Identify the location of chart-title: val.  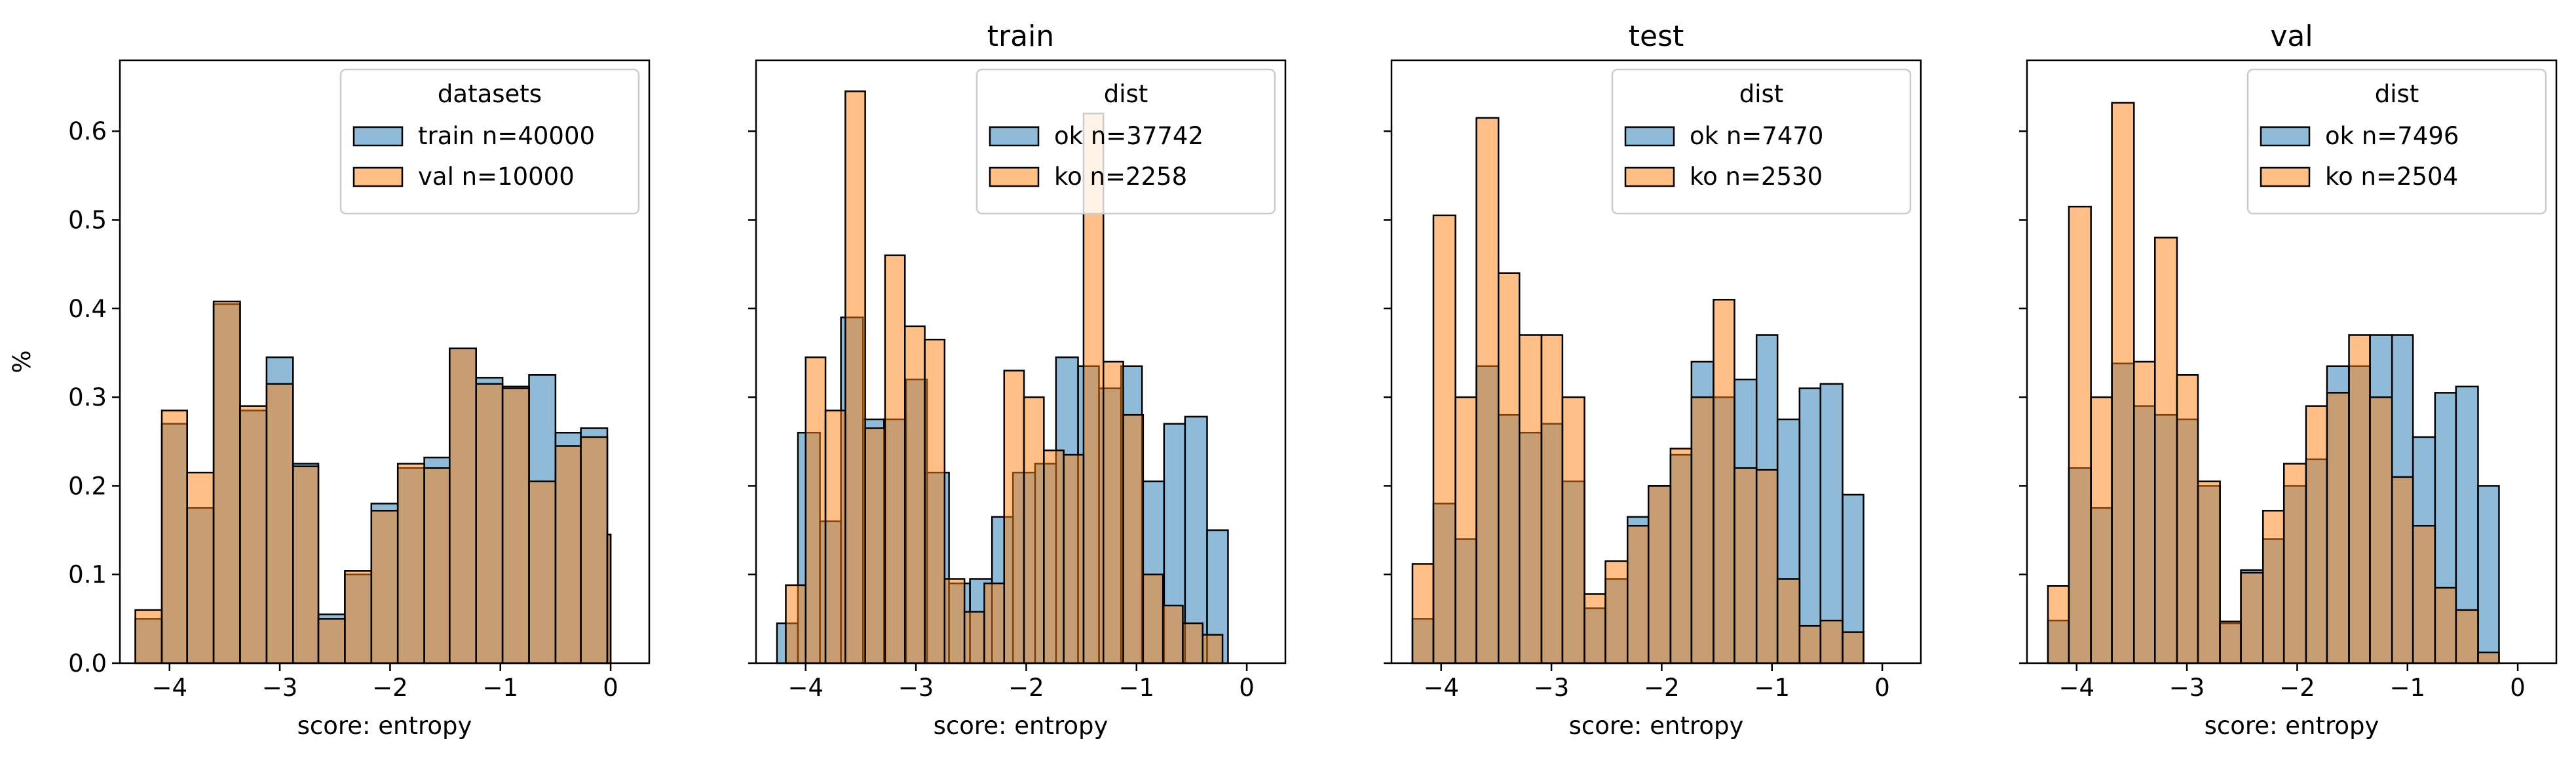
(2292, 36).